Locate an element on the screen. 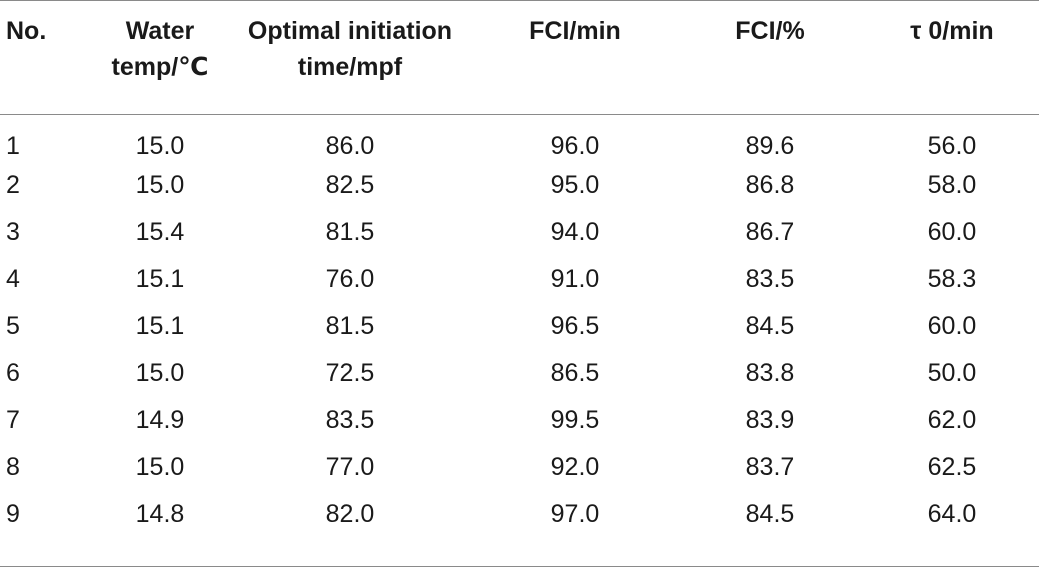 The width and height of the screenshot is (1039, 572). header-initiation-time-line-2: time/mpf is located at coordinates (350, 67).